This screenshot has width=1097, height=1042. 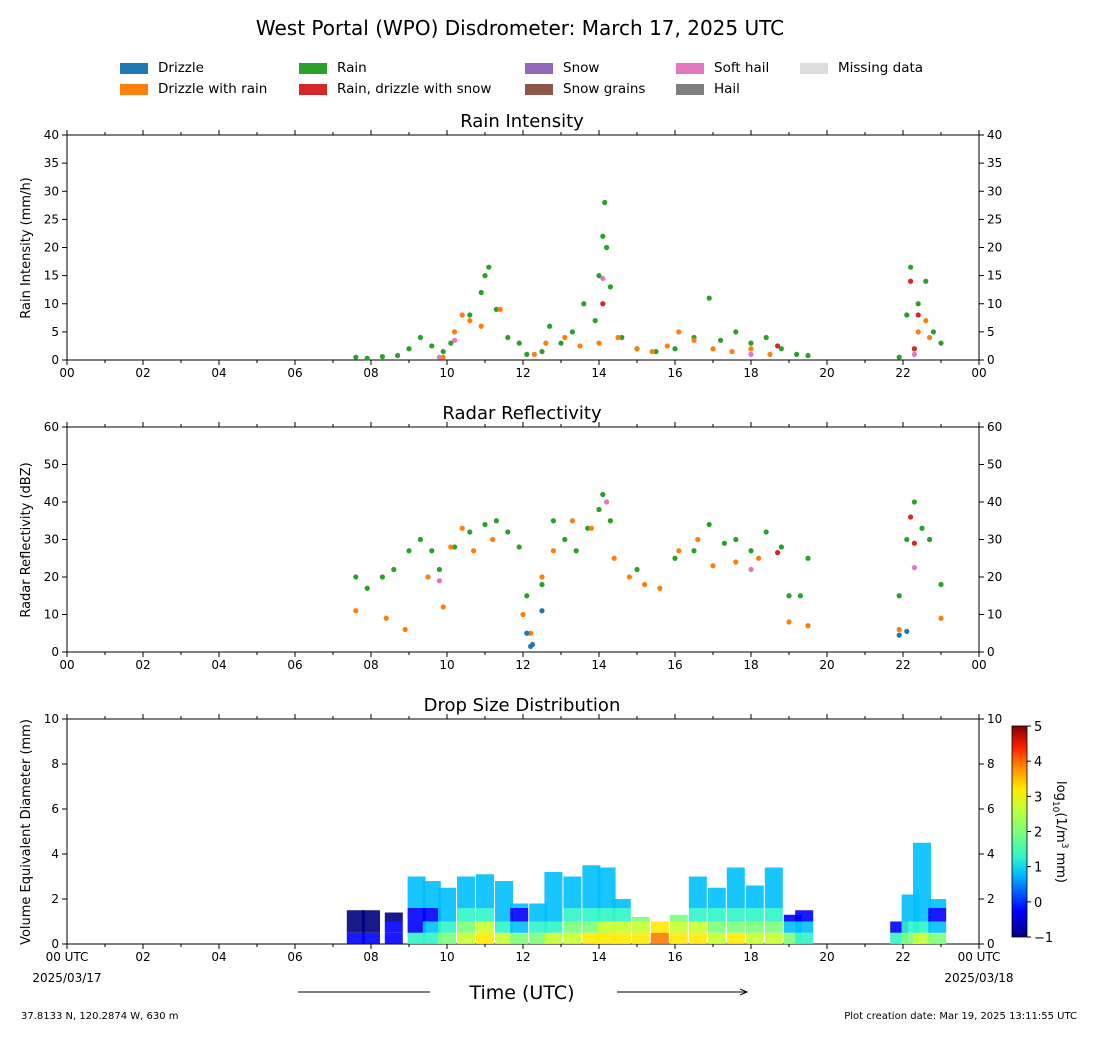 I want to click on colorbar-ticks: 5 4 3 2 1 0 −1, so click(x=1040, y=833).